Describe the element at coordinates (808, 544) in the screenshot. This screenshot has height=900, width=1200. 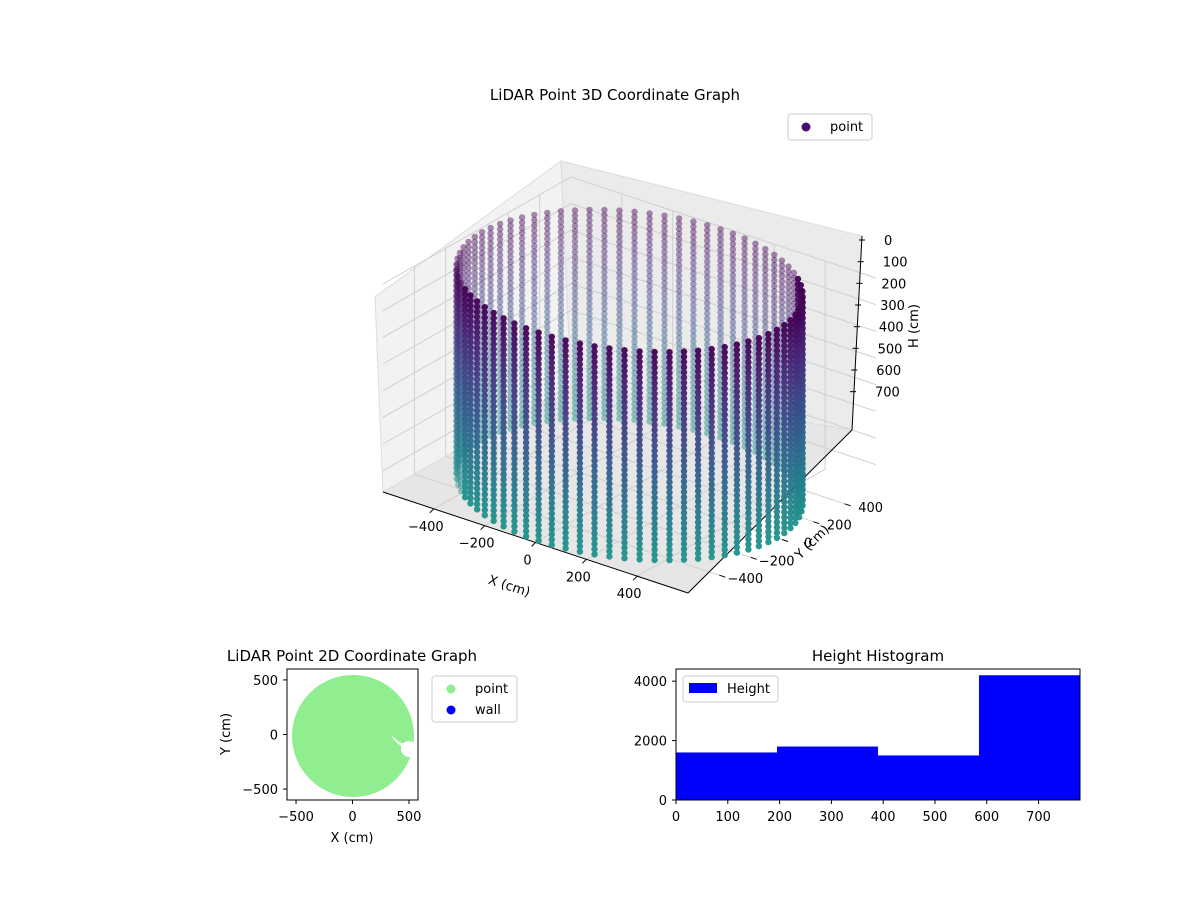
I see `y-tick-label-3d: 0` at that location.